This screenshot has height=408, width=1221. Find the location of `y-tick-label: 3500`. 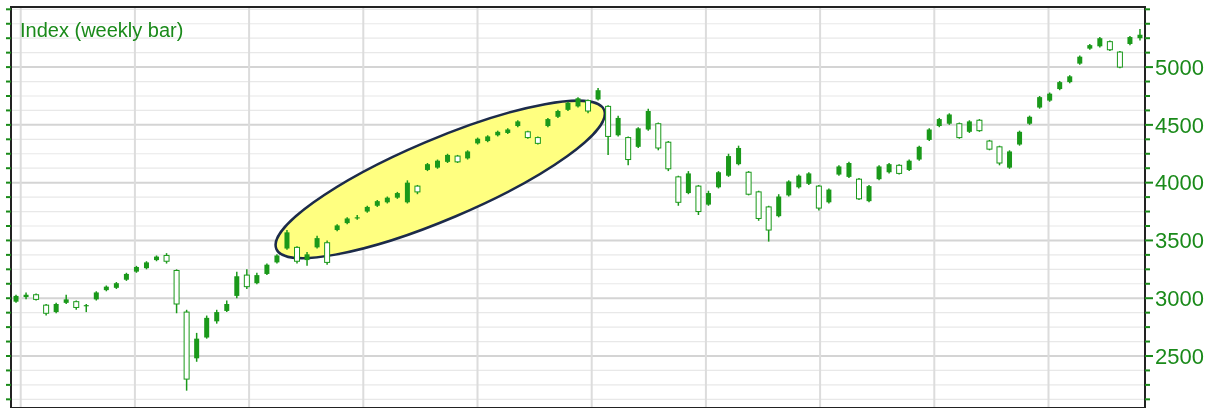

y-tick-label: 3500 is located at coordinates (1179, 241).